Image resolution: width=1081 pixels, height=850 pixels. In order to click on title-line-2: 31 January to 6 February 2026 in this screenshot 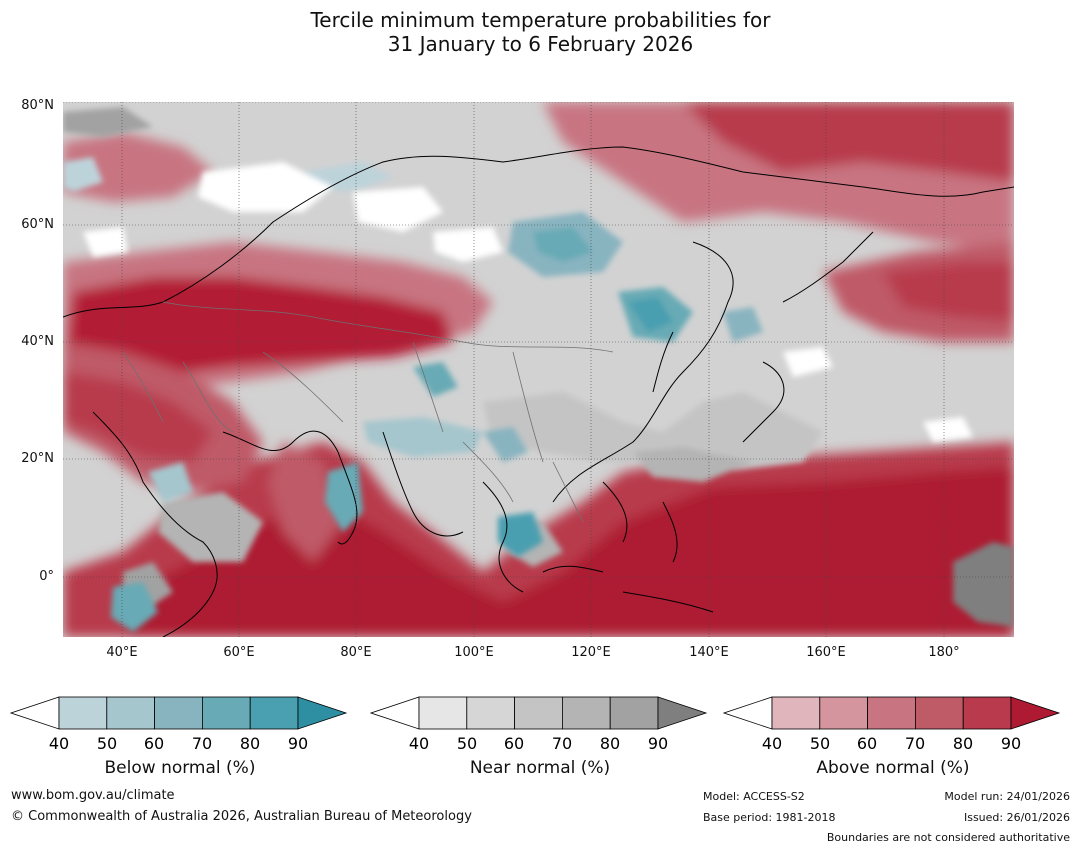, I will do `click(540, 44)`.